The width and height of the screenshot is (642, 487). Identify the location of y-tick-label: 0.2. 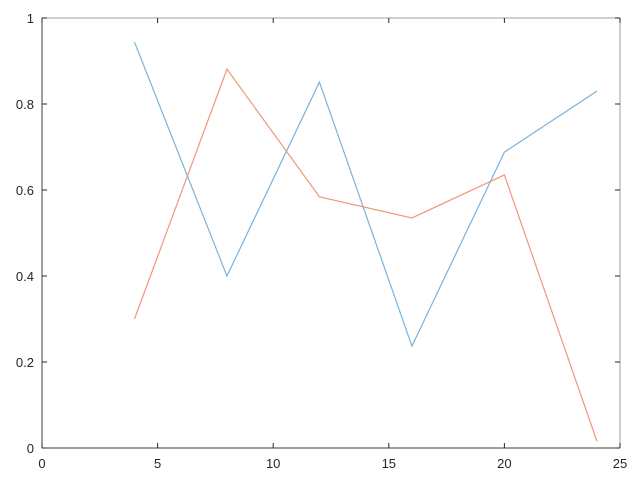
(25, 362).